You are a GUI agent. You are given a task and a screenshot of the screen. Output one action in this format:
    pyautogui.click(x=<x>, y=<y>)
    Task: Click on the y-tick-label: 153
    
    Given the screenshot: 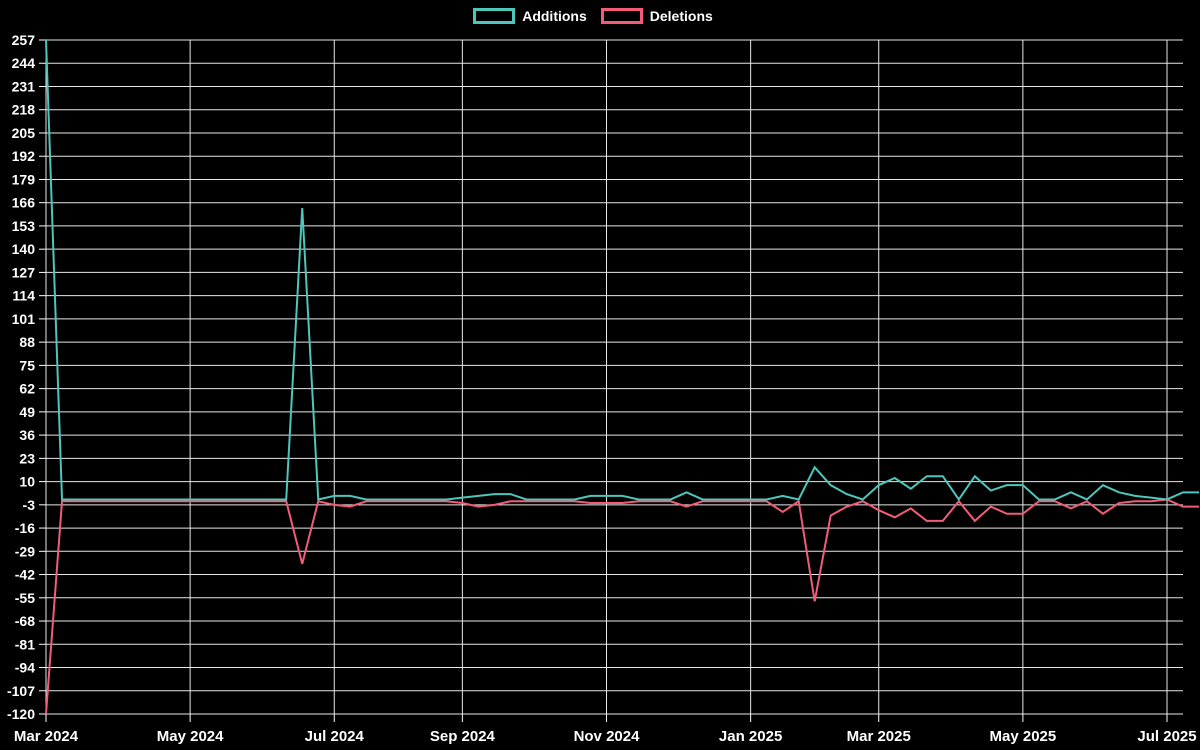 What is the action you would take?
    pyautogui.click(x=24, y=226)
    